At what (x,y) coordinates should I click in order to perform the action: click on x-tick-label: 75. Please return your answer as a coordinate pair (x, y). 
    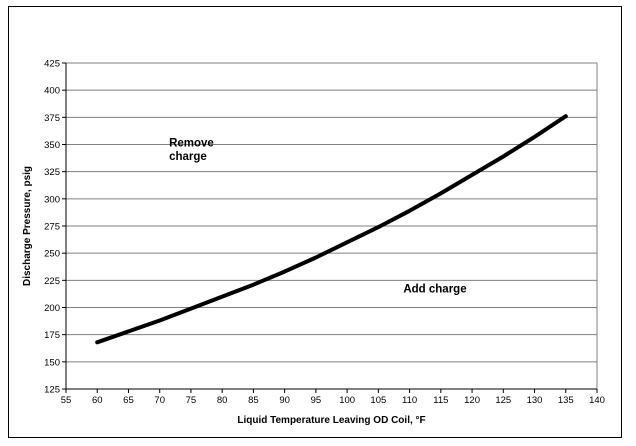
    Looking at the image, I should click on (191, 400).